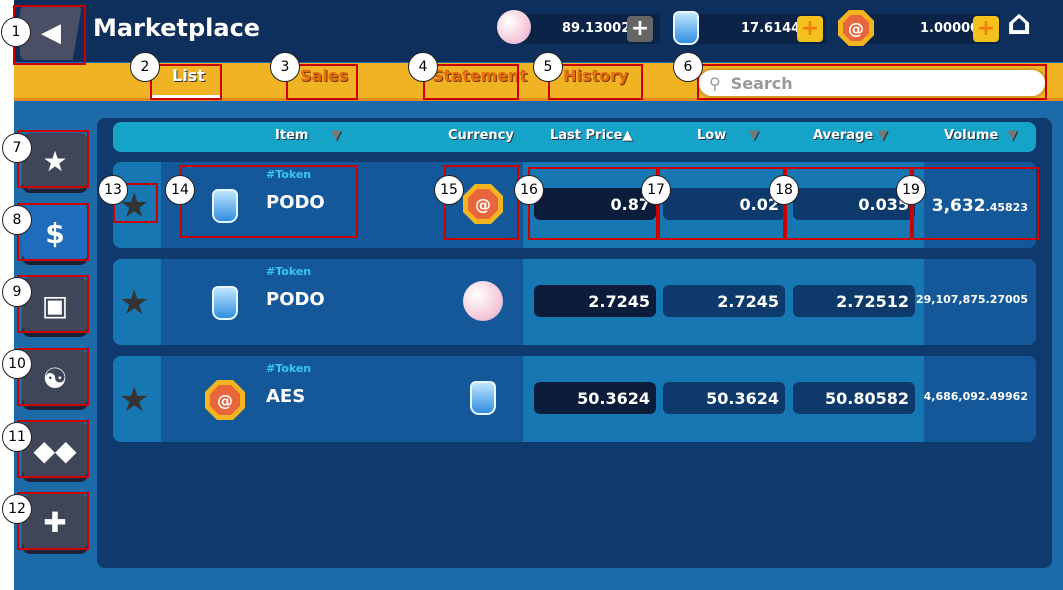  What do you see at coordinates (854, 301) in the screenshot?
I see `average-value: 2.72512` at bounding box center [854, 301].